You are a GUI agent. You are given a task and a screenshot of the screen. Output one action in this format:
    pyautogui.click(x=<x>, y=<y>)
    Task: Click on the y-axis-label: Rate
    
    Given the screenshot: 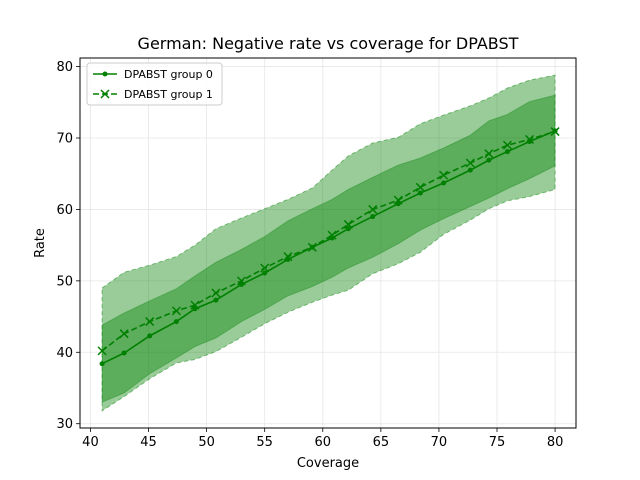 What is the action you would take?
    pyautogui.click(x=40, y=243)
    